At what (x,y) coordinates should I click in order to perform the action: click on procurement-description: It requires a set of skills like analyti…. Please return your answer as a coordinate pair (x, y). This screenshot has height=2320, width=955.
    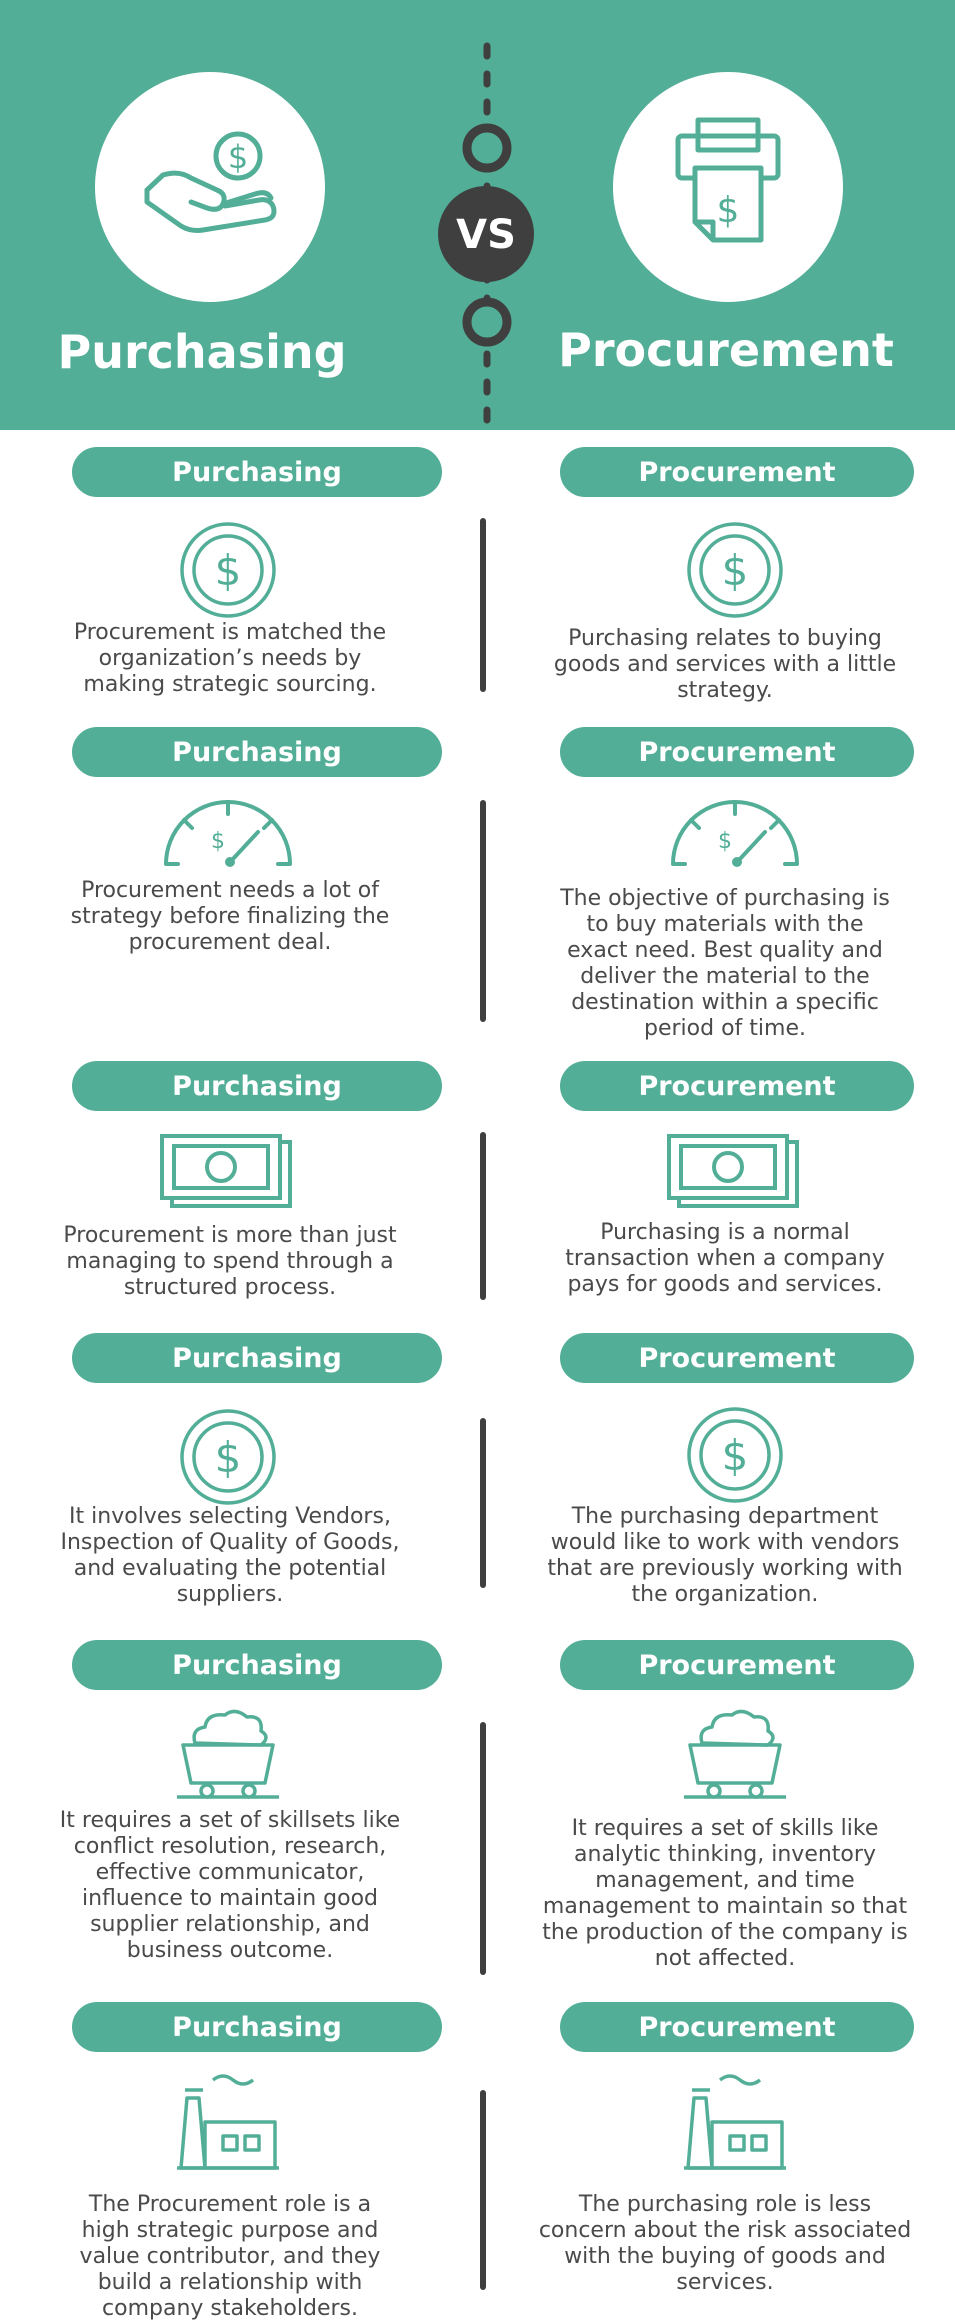
    Looking at the image, I should click on (725, 1893).